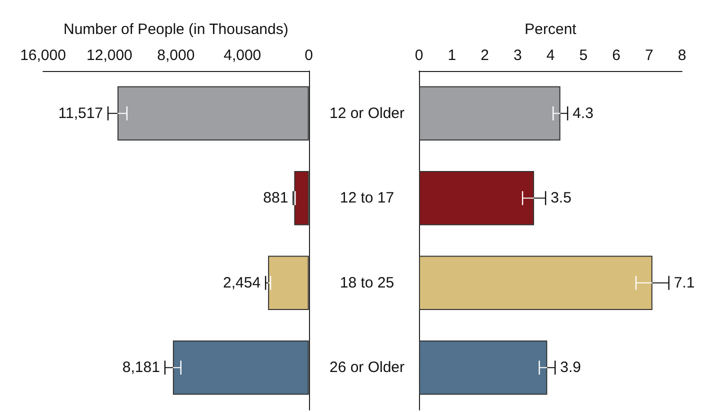 The height and width of the screenshot is (412, 717). What do you see at coordinates (81, 113) in the screenshot?
I see `data-label: 11,517` at bounding box center [81, 113].